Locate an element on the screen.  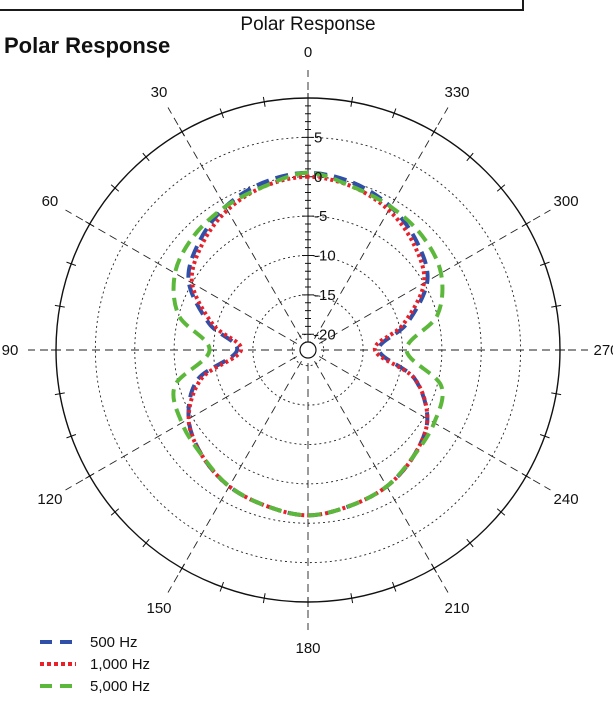
legend-item: 5,000 Hz is located at coordinates (95, 686).